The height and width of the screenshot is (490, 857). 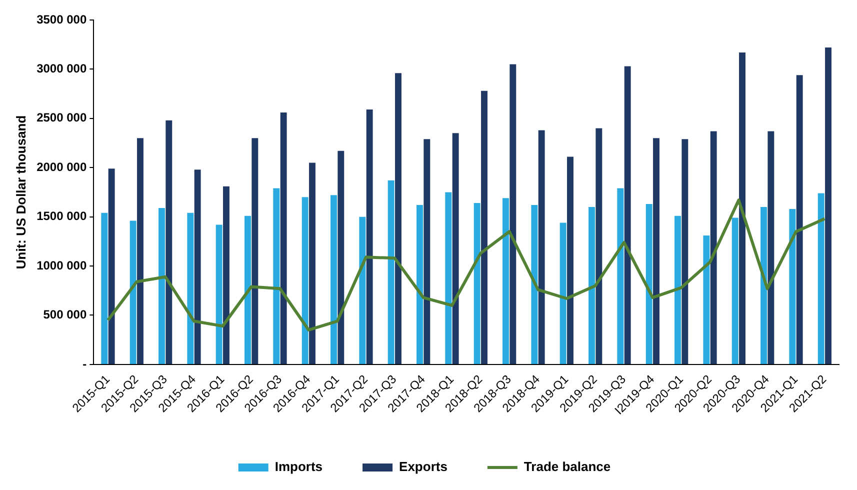 I want to click on y-tick-label: 1500 000, so click(x=61, y=216).